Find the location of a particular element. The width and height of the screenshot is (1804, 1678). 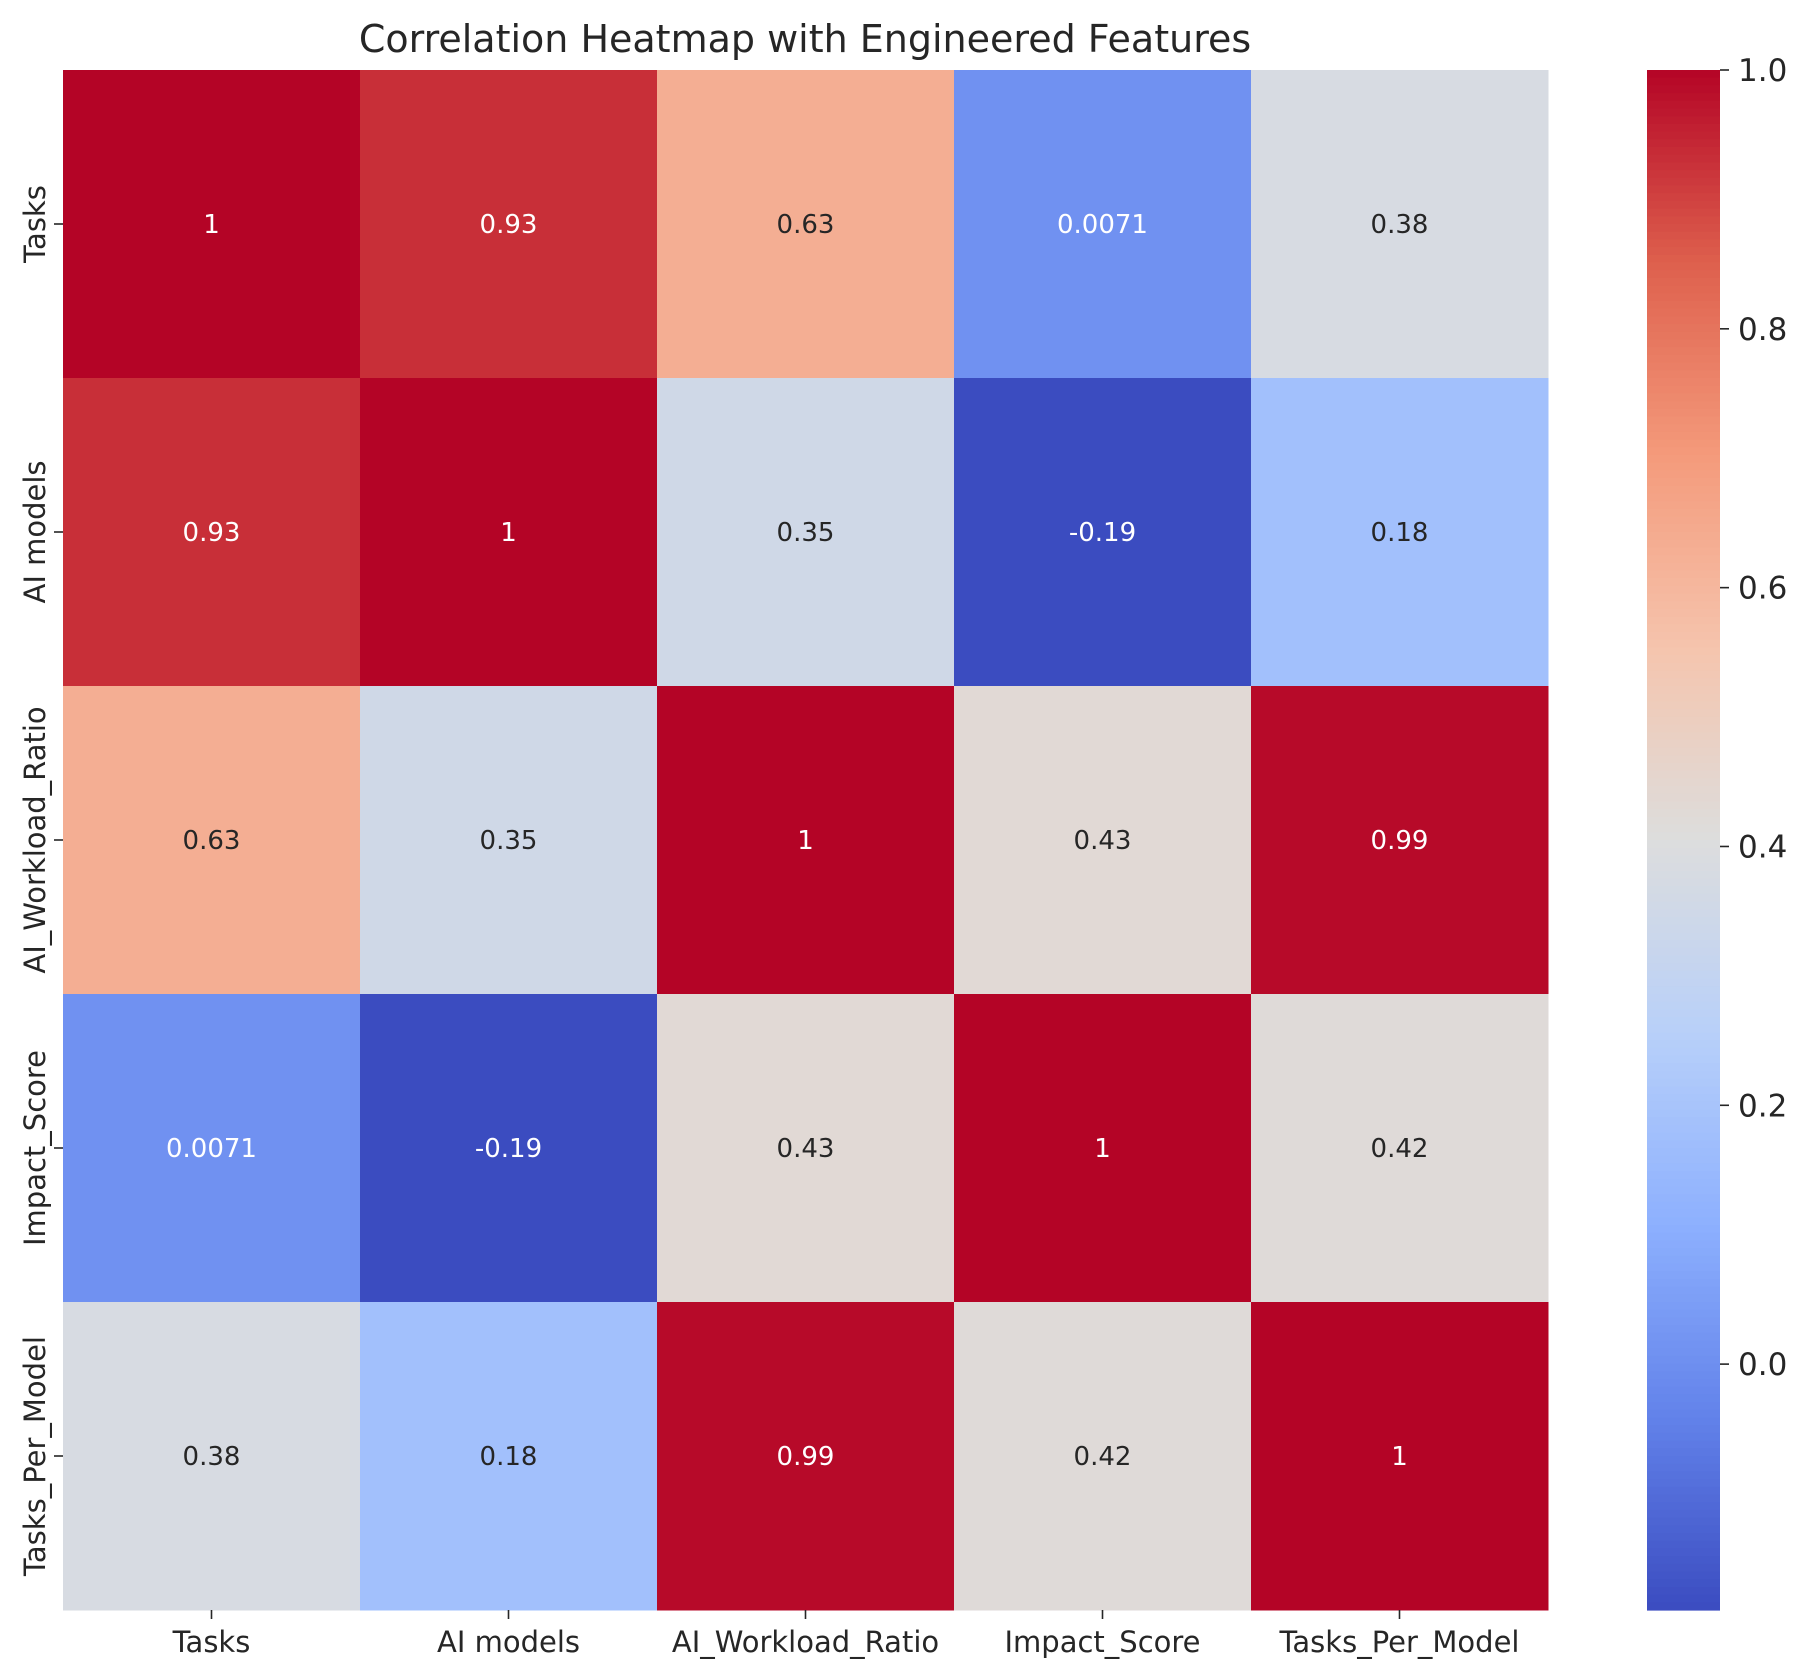

y-tick-label: AI_Workload_Ratio is located at coordinates (35, 839).